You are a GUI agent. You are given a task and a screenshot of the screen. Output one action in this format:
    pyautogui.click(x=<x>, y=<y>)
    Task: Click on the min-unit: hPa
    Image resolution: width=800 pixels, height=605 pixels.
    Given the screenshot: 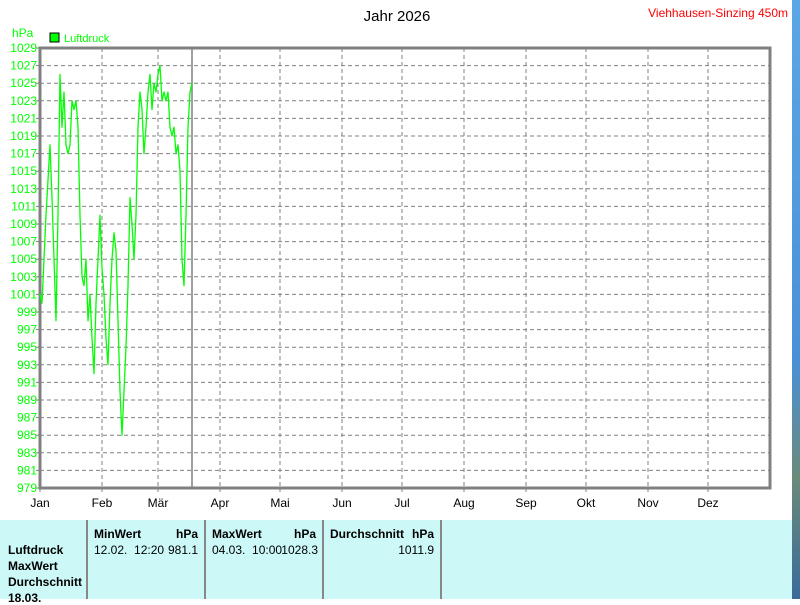 What is the action you would take?
    pyautogui.click(x=186, y=534)
    